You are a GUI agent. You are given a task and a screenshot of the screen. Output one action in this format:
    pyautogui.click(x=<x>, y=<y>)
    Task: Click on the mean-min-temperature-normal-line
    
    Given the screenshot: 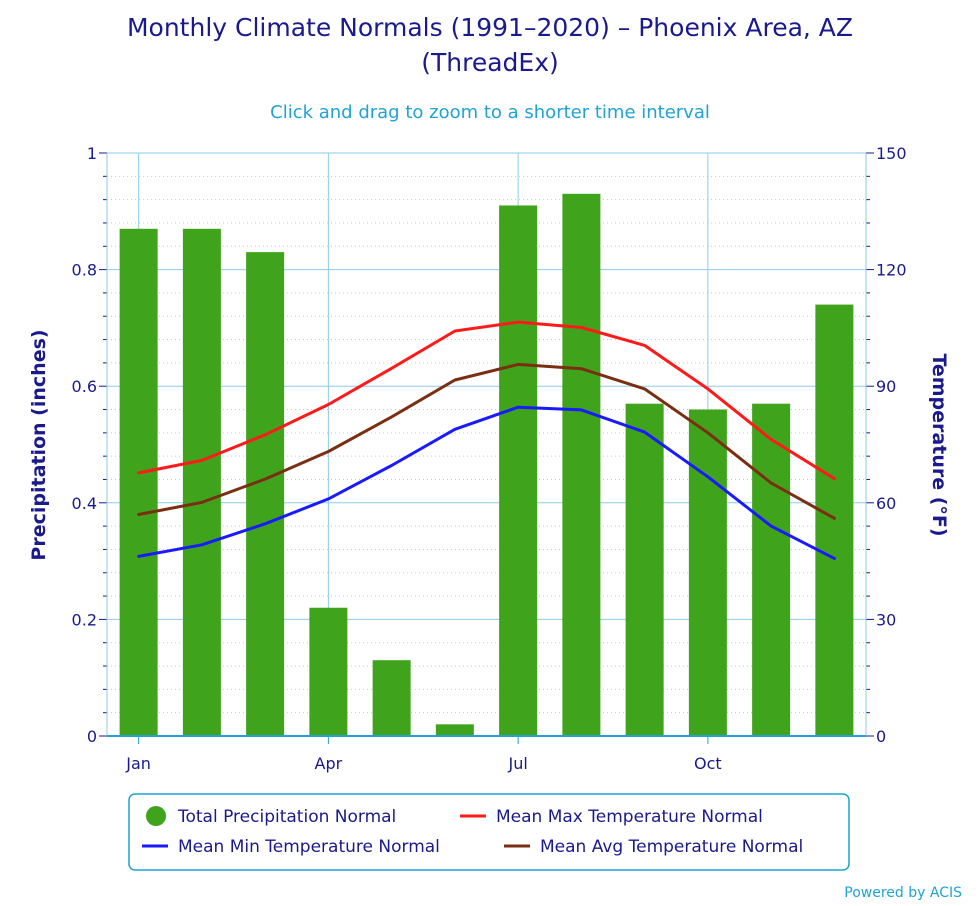 What is the action you would take?
    pyautogui.click(x=486, y=482)
    